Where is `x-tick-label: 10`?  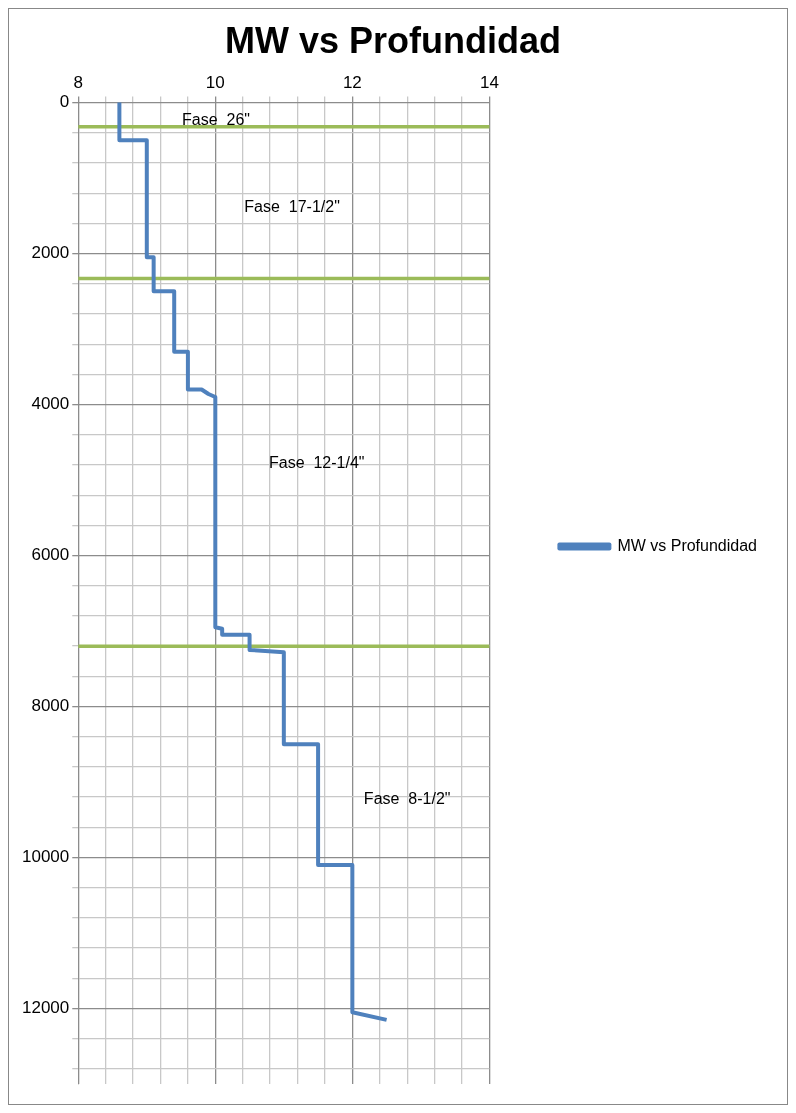 x-tick-label: 10 is located at coordinates (215, 83).